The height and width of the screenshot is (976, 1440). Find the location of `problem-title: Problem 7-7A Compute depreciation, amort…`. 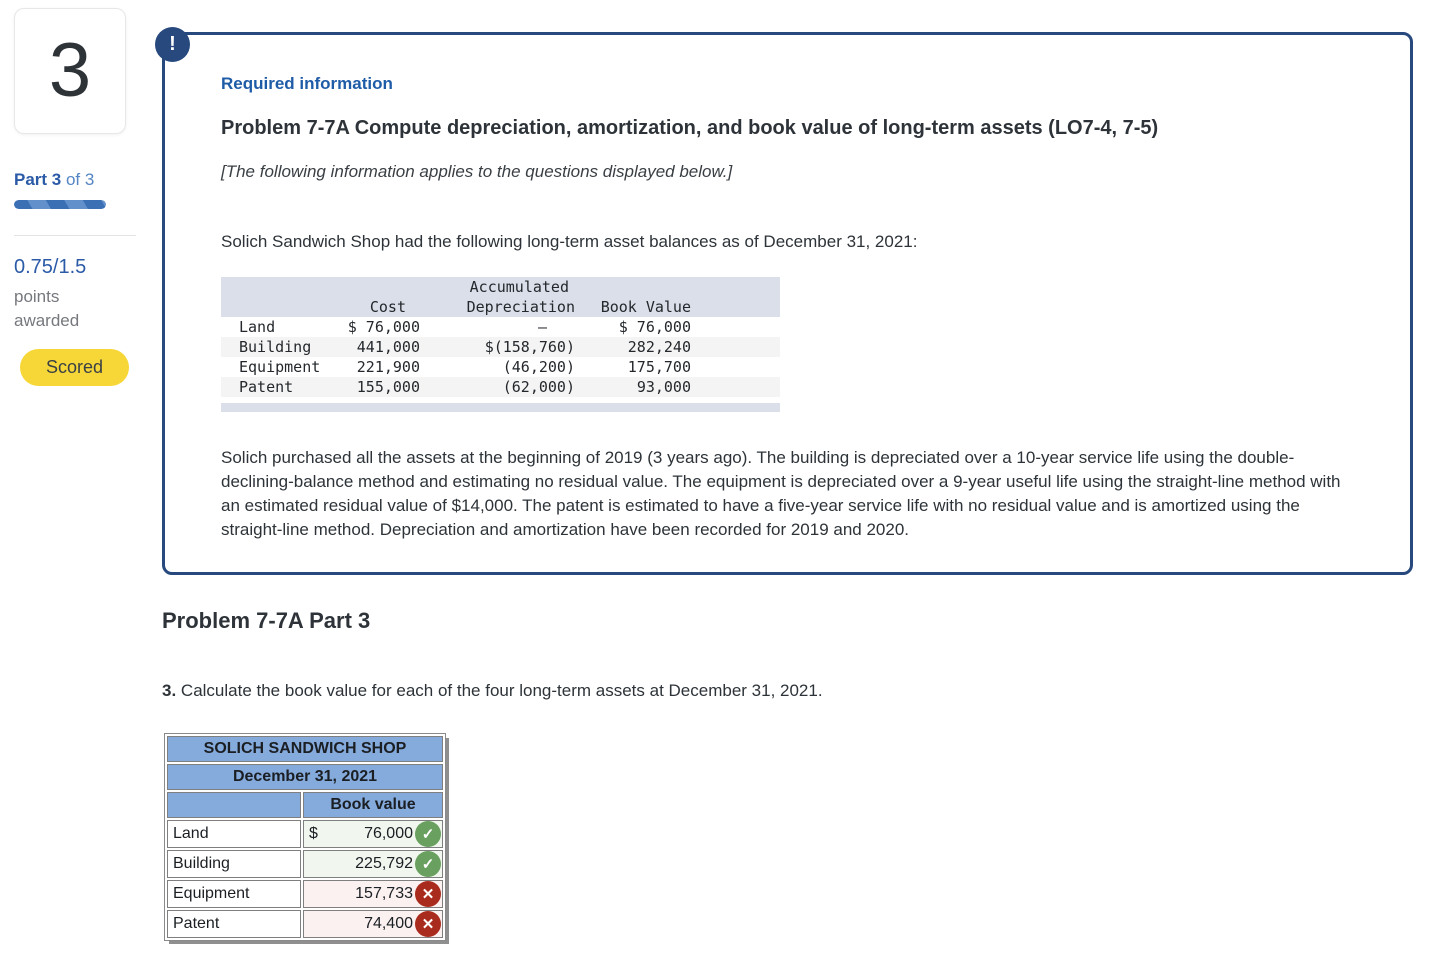

problem-title: Problem 7-7A Compute depreciation, amort… is located at coordinates (690, 128).